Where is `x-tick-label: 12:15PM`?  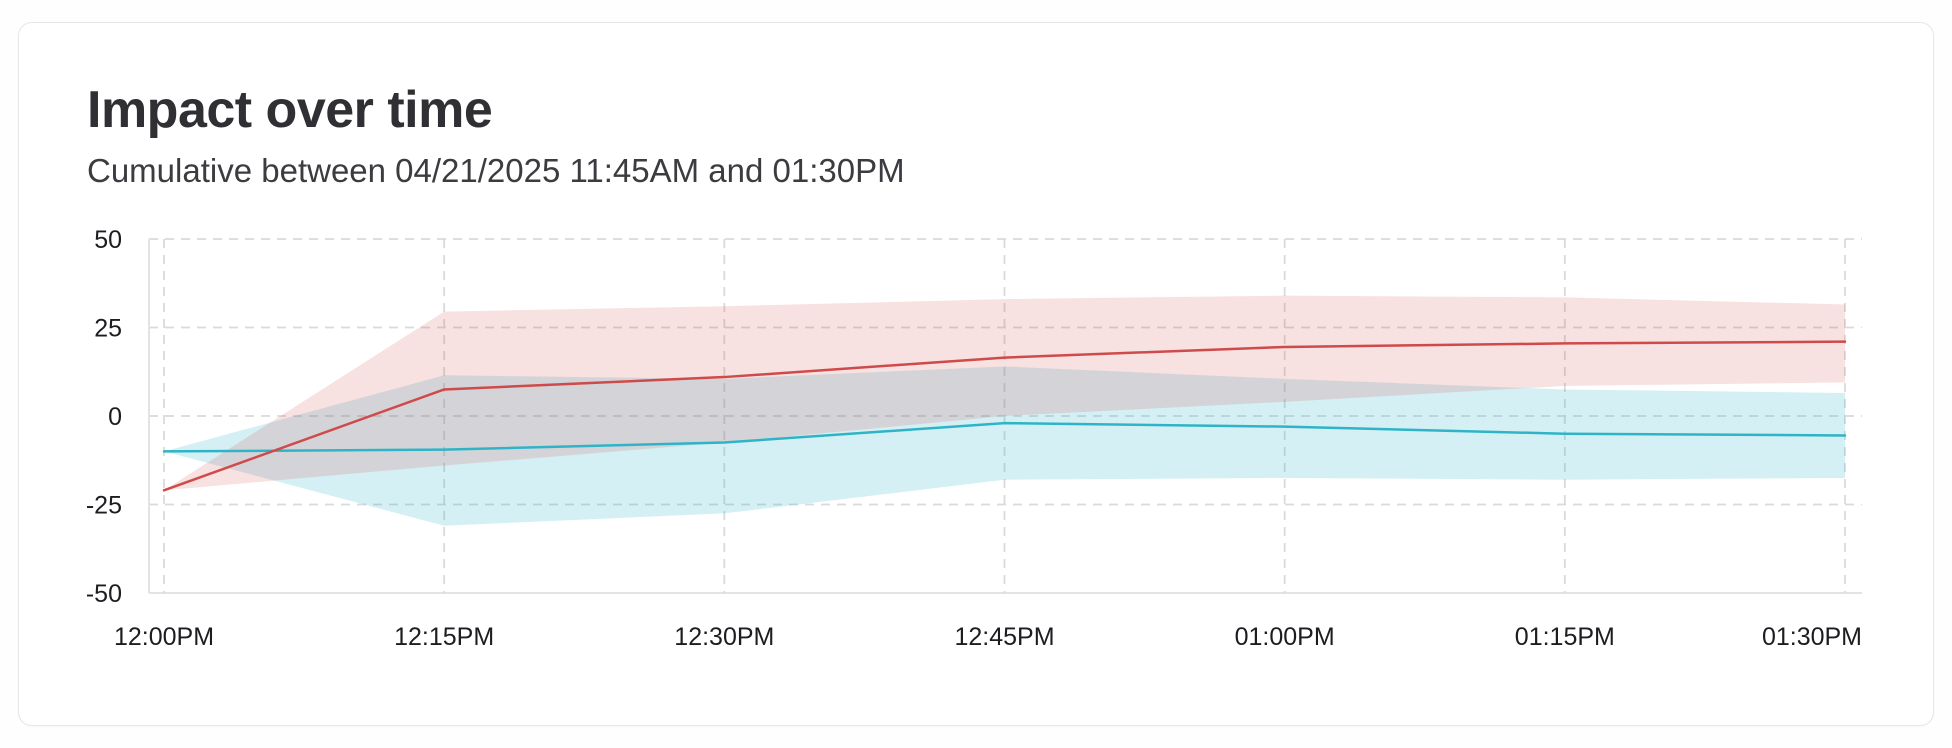 x-tick-label: 12:15PM is located at coordinates (444, 637).